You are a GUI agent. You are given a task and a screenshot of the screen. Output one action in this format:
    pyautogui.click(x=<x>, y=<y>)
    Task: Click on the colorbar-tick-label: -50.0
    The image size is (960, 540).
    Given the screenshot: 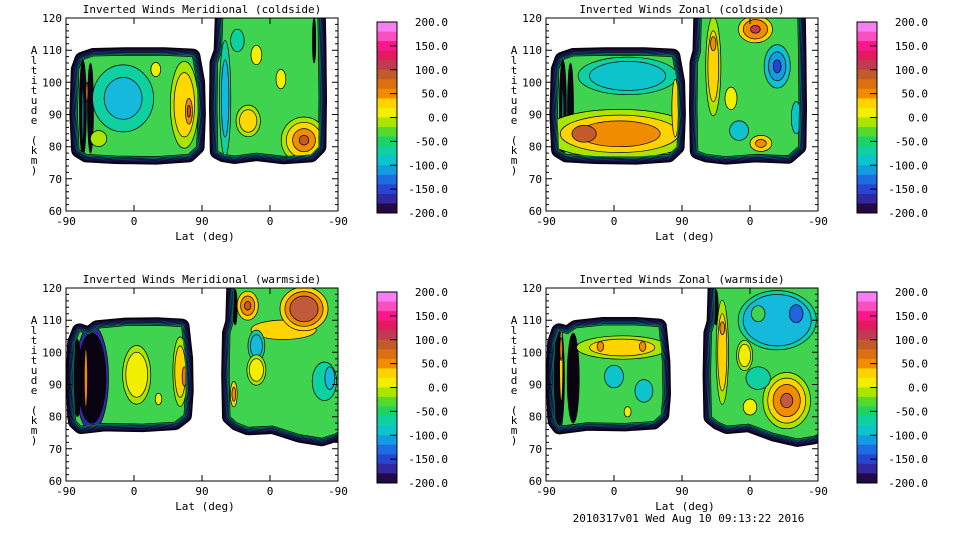 What is the action you would take?
    pyautogui.click(x=911, y=141)
    